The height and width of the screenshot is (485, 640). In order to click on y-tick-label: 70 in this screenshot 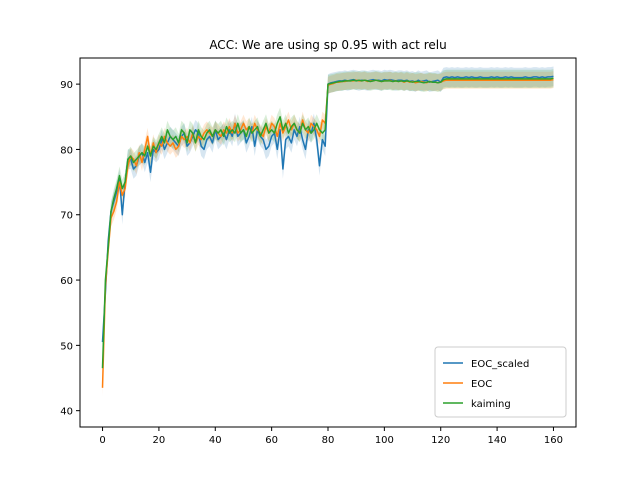, I will do `click(66, 216)`.